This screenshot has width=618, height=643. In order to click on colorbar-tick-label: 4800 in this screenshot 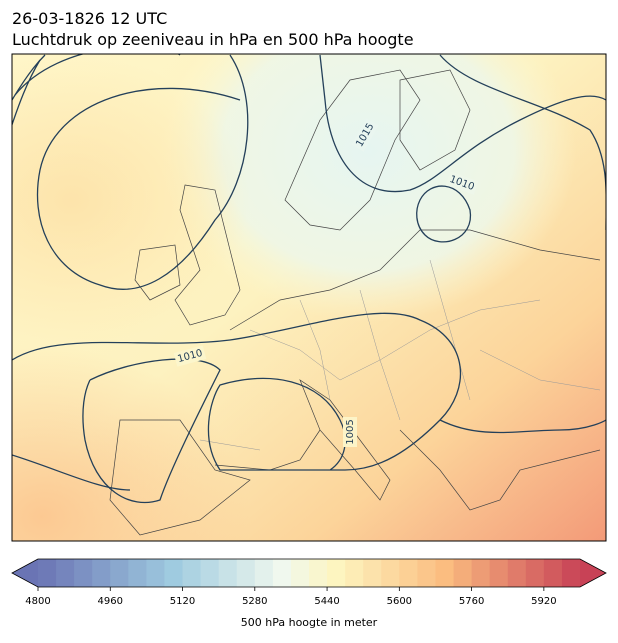, I will do `click(37, 601)`.